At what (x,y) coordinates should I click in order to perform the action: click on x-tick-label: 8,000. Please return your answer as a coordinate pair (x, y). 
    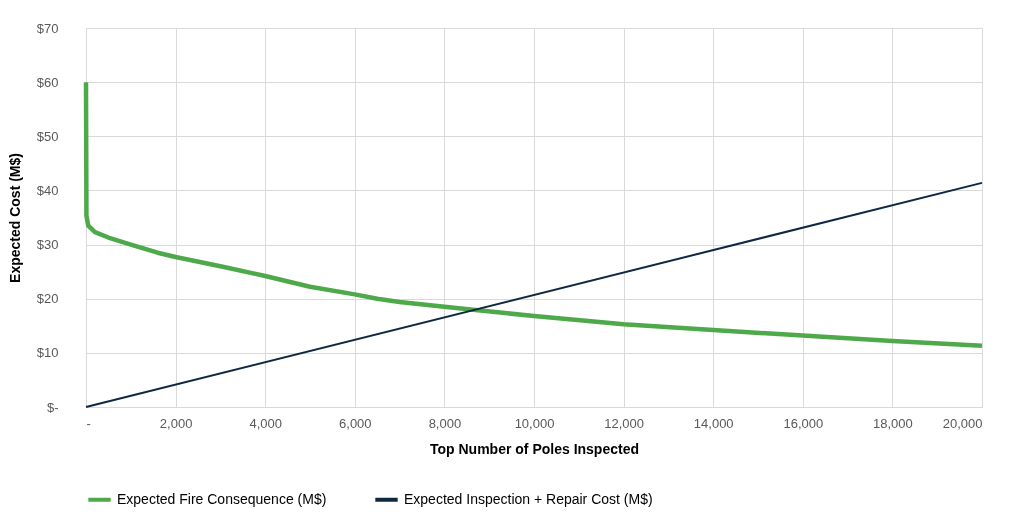
    Looking at the image, I should click on (445, 423).